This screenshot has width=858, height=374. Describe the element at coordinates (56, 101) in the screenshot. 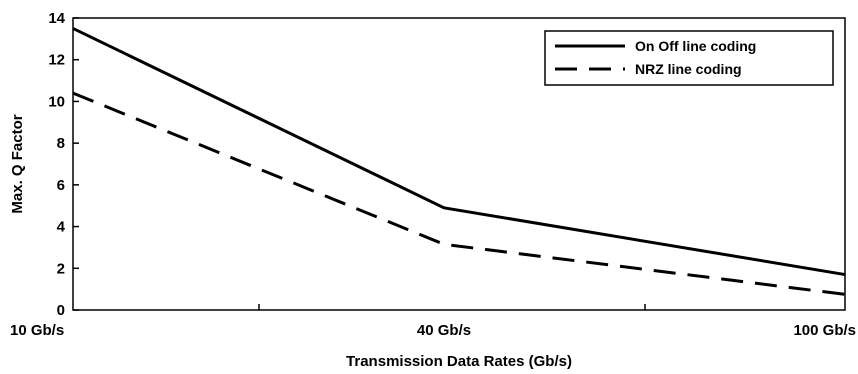

I see `y-tick-label: 10` at that location.